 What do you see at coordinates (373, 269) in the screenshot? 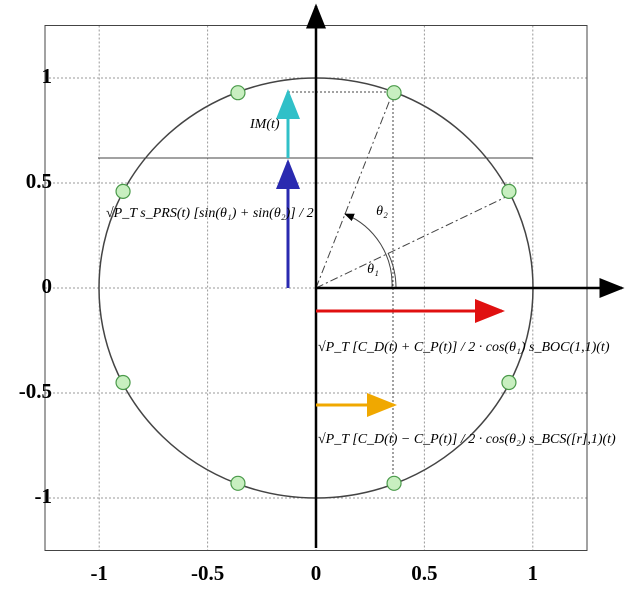
I see `annotation: θ₁` at bounding box center [373, 269].